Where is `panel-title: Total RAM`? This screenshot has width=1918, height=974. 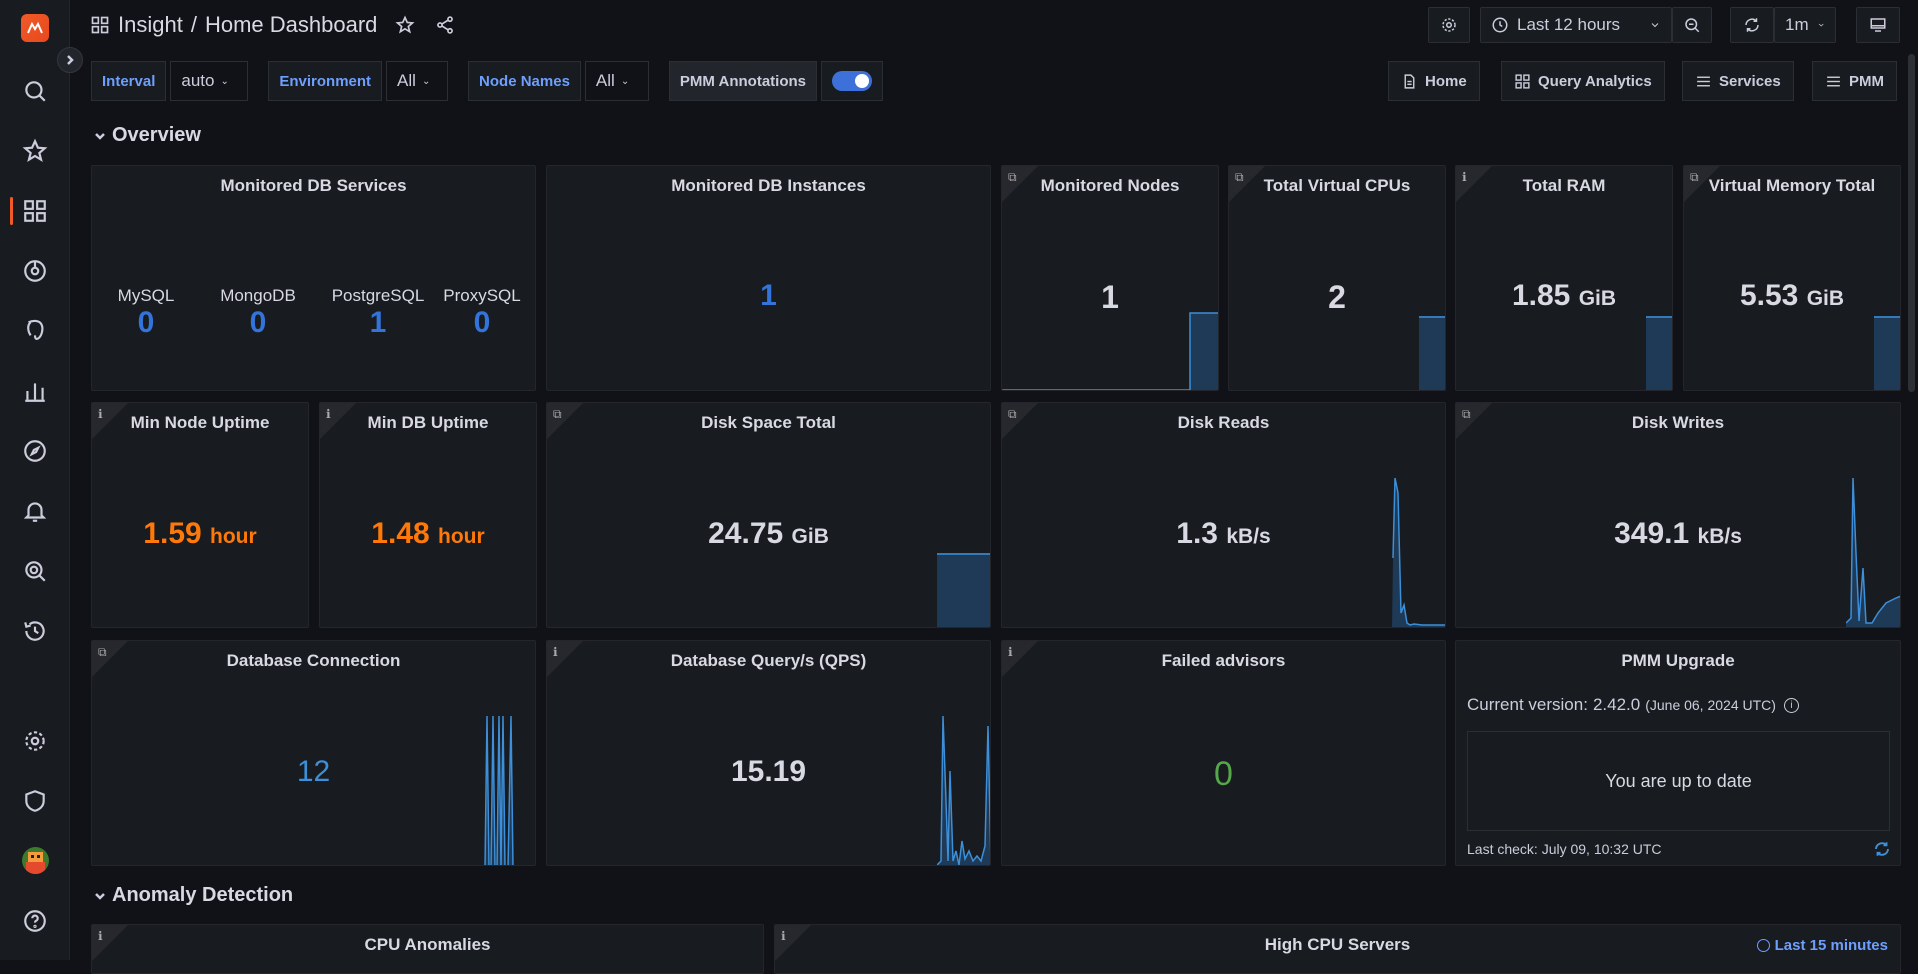 panel-title: Total RAM is located at coordinates (1564, 185).